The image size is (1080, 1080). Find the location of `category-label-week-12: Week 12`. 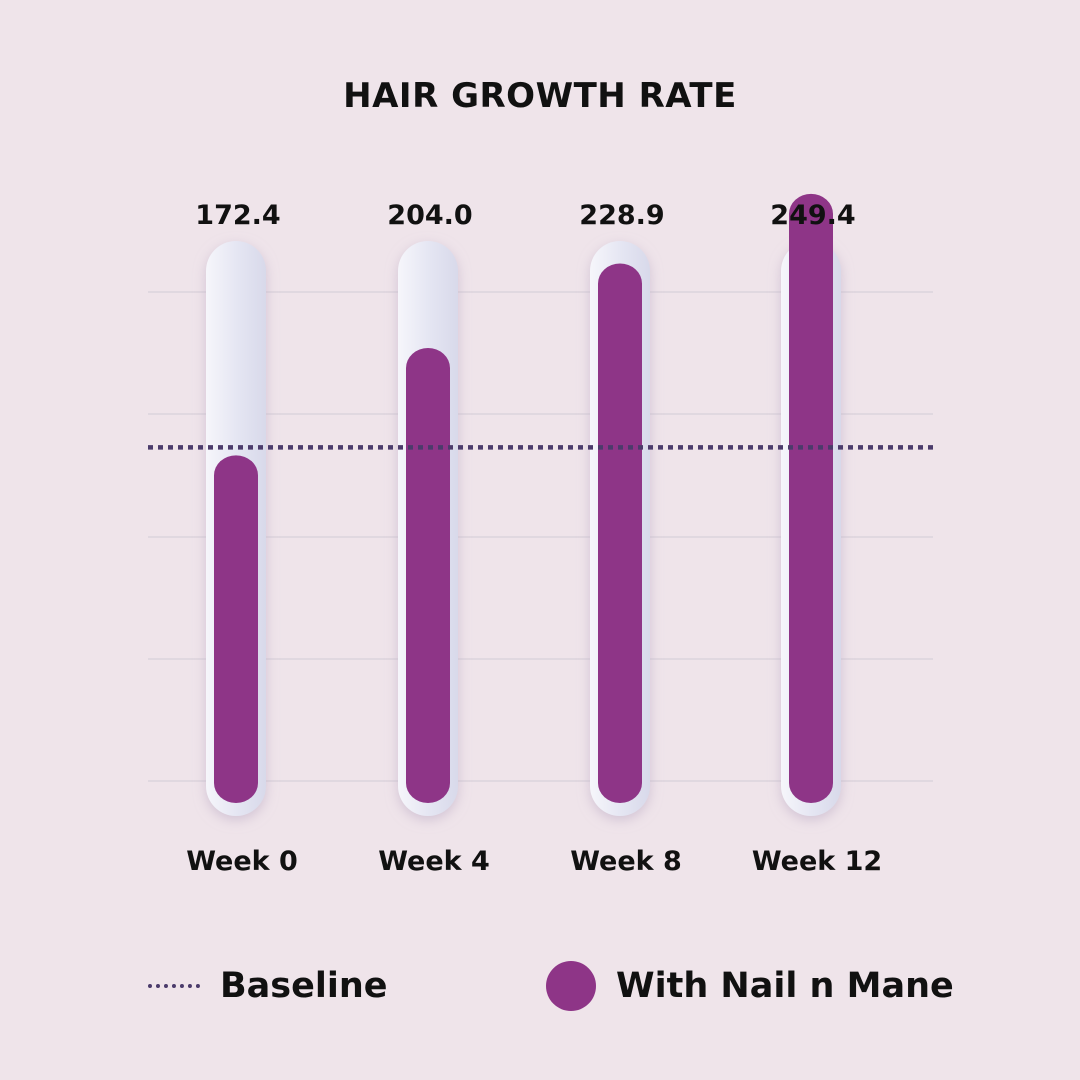

category-label-week-12: Week 12 is located at coordinates (817, 861).